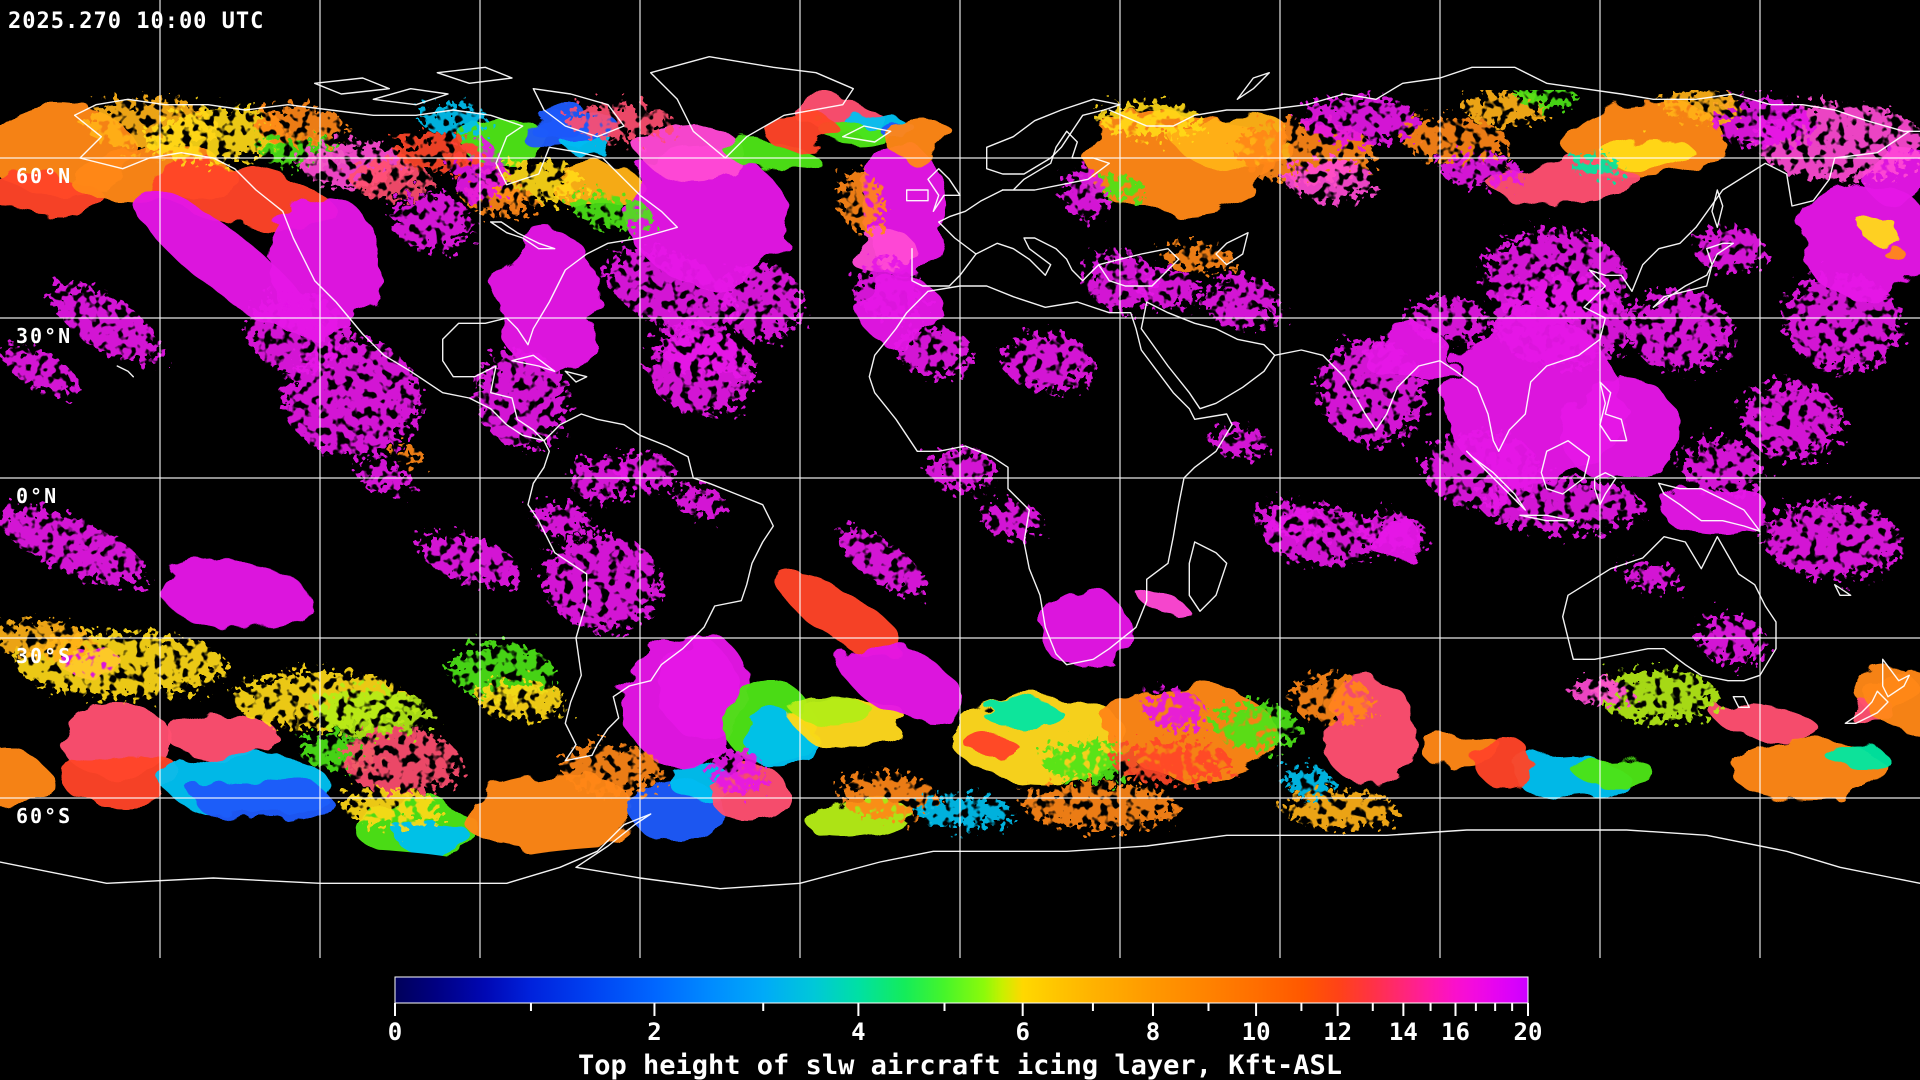 This screenshot has width=1920, height=1080. I want to click on latitude-label: 30°S, so click(44, 656).